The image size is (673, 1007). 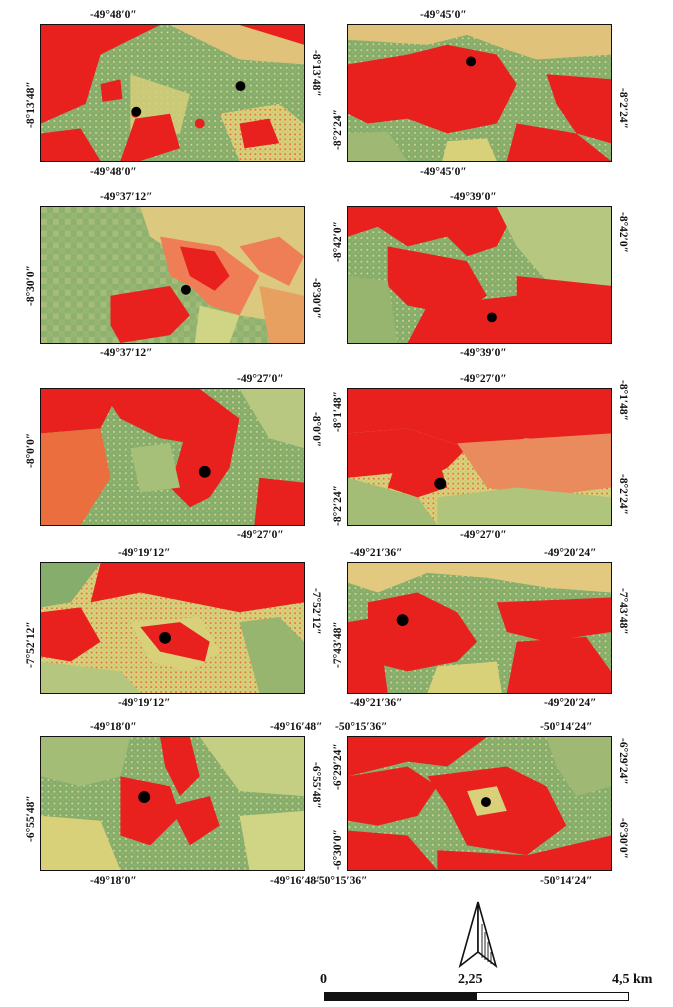 What do you see at coordinates (623, 109) in the screenshot?
I see `p2-right-label: -8°2′24″` at bounding box center [623, 109].